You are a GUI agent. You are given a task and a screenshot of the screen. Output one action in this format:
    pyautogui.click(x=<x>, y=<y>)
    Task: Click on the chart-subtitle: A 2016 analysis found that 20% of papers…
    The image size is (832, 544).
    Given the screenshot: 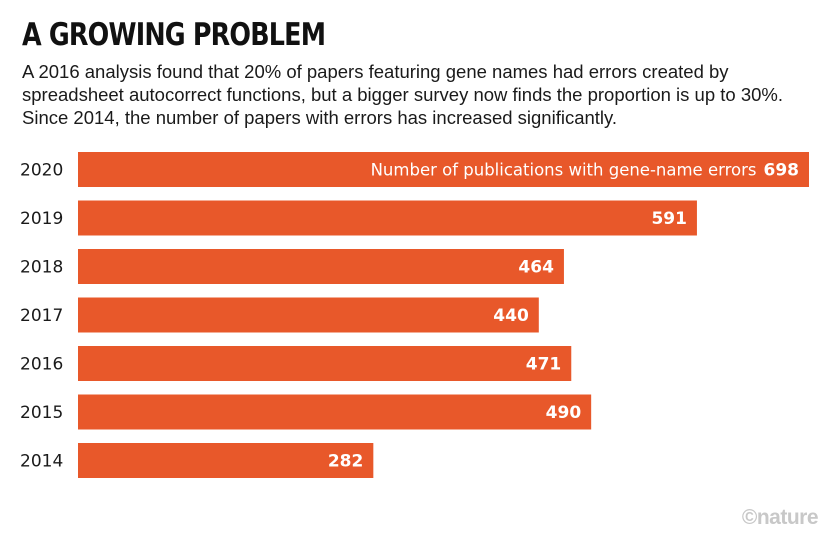 What is the action you would take?
    pyautogui.click(x=403, y=94)
    